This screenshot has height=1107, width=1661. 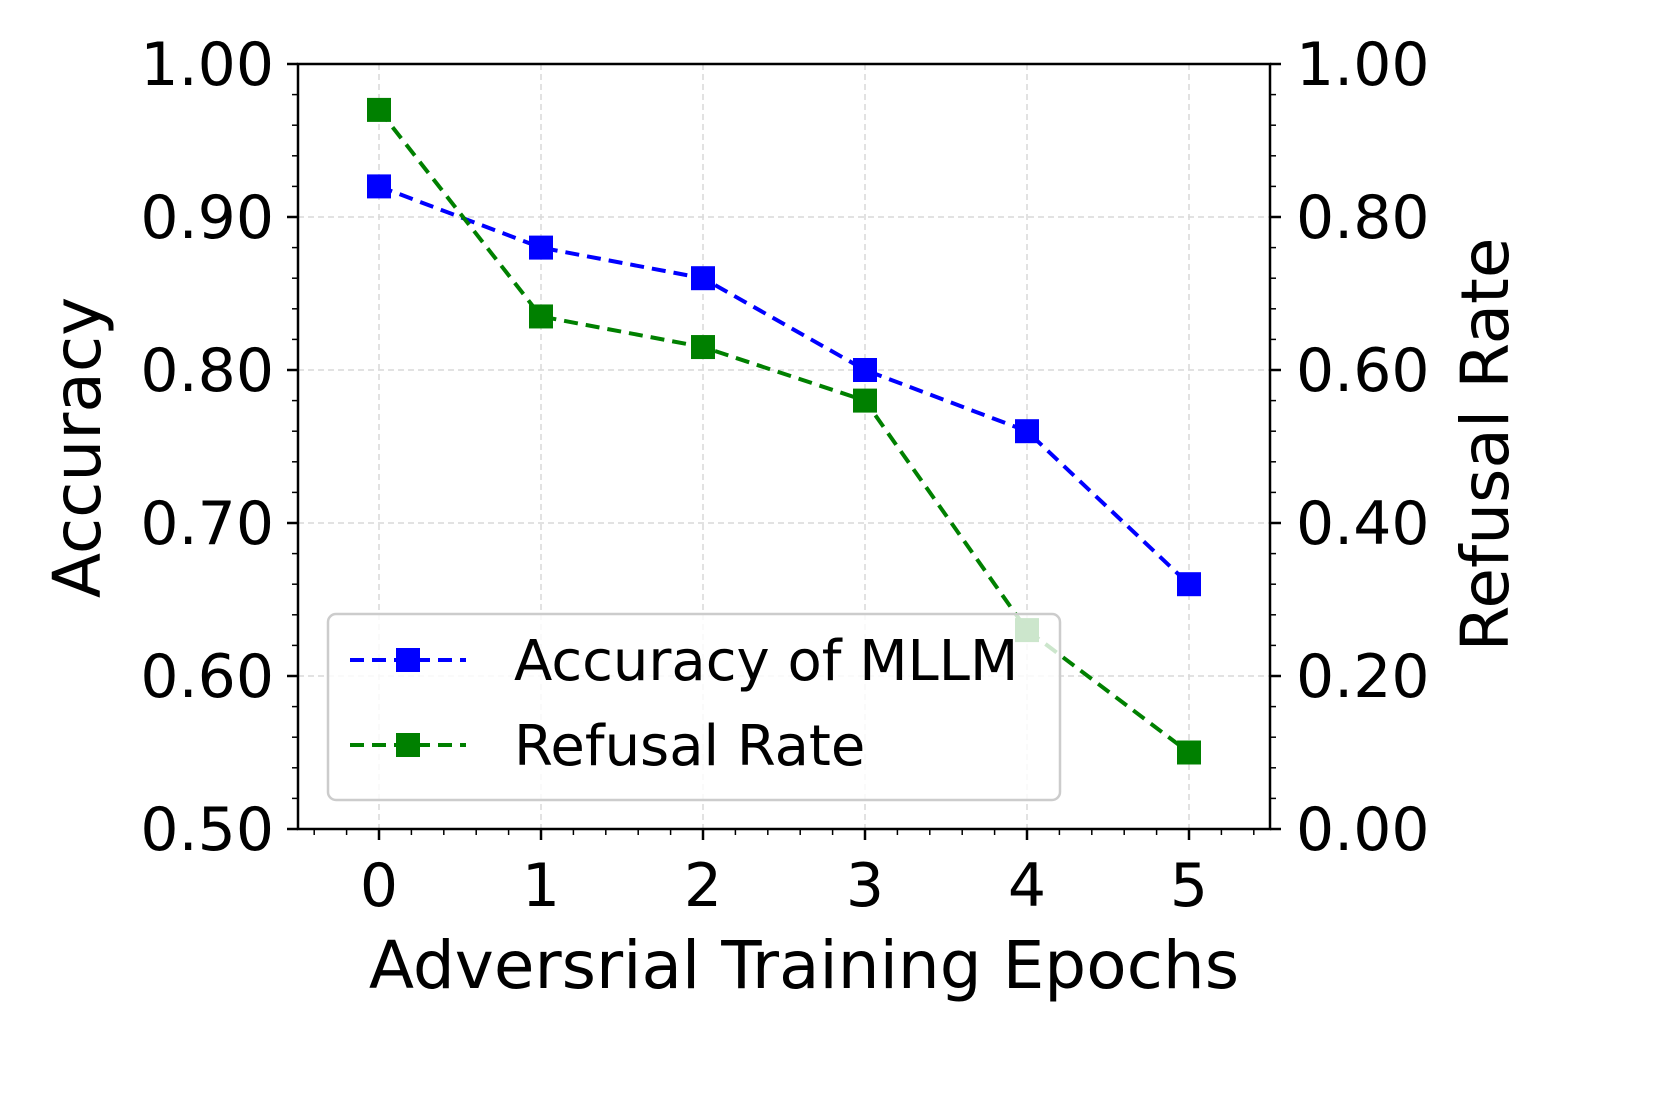 What do you see at coordinates (1363, 830) in the screenshot?
I see `right-y-tick-label: 0.00` at bounding box center [1363, 830].